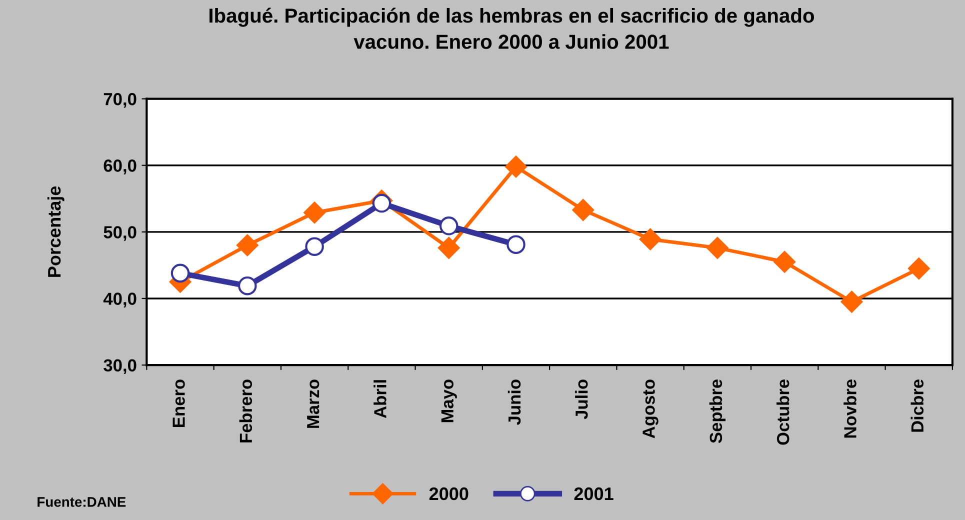 Image resolution: width=965 pixels, height=520 pixels. Describe the element at coordinates (82, 502) in the screenshot. I see `source-note: Fuente:DANE` at that location.